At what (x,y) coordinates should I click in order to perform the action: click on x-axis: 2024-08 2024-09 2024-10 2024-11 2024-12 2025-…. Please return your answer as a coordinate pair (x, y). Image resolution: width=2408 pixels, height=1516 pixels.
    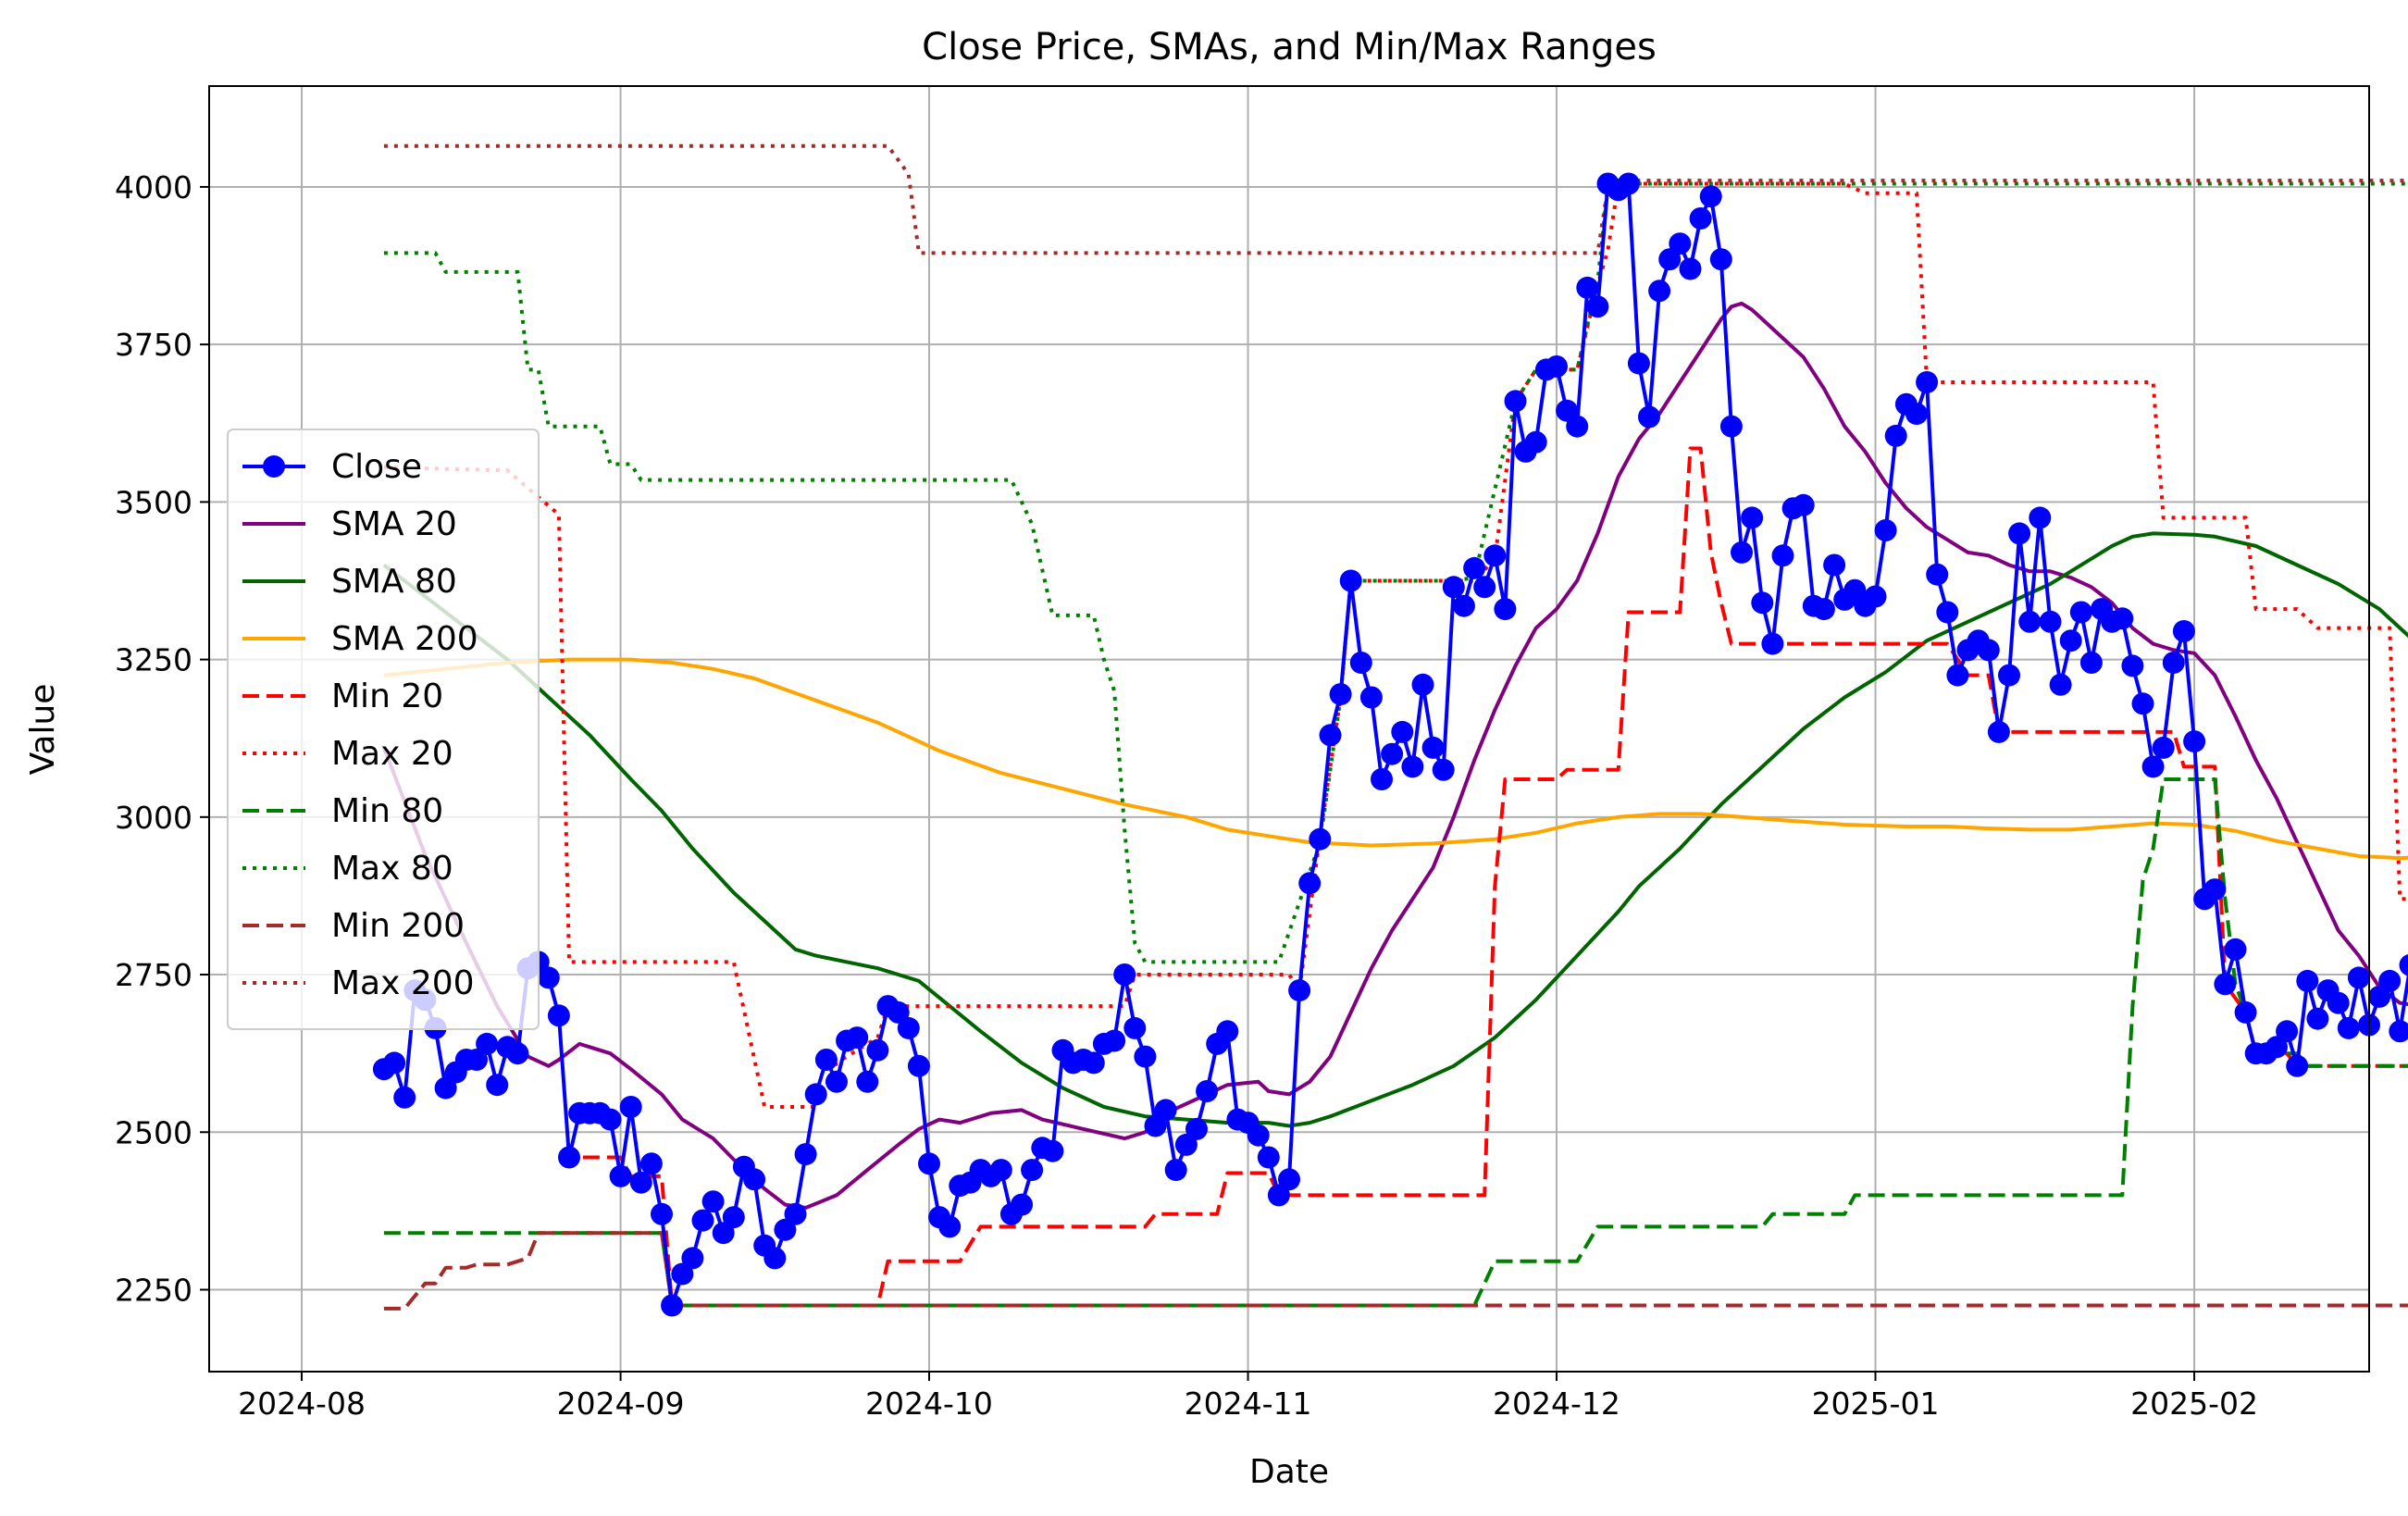
    Looking at the image, I should click on (1248, 1397).